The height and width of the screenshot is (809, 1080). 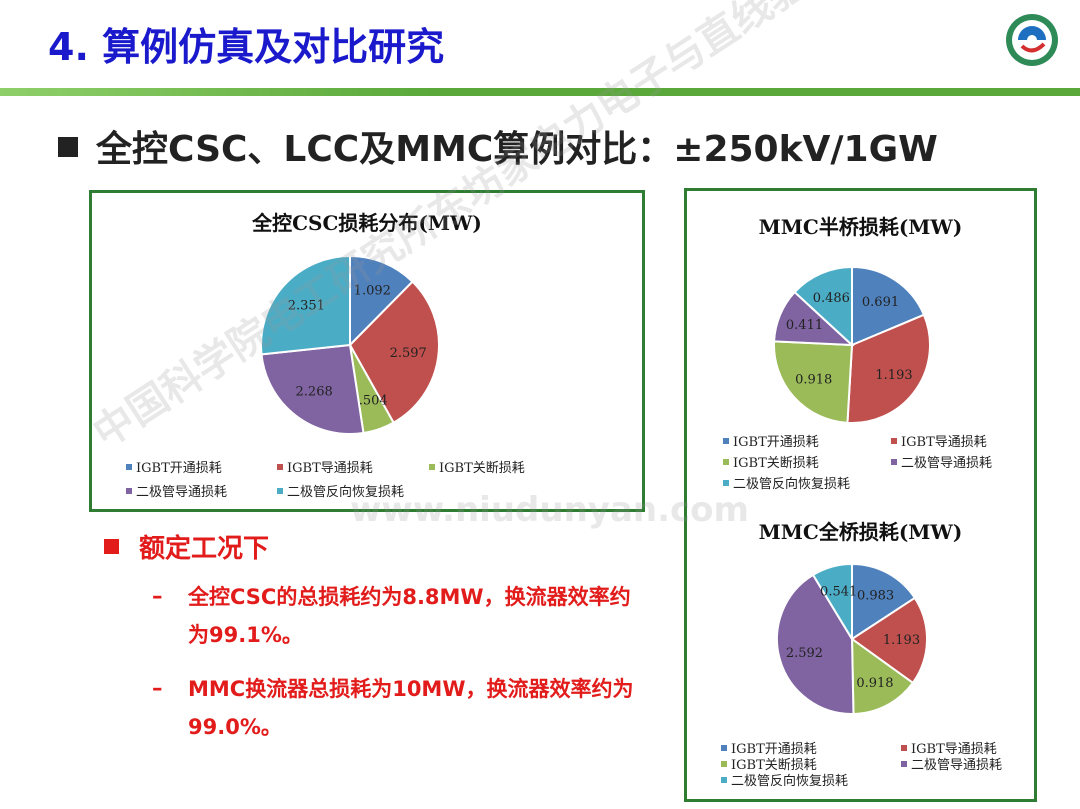 I want to click on pie-data-label: 0.541, so click(x=838, y=591).